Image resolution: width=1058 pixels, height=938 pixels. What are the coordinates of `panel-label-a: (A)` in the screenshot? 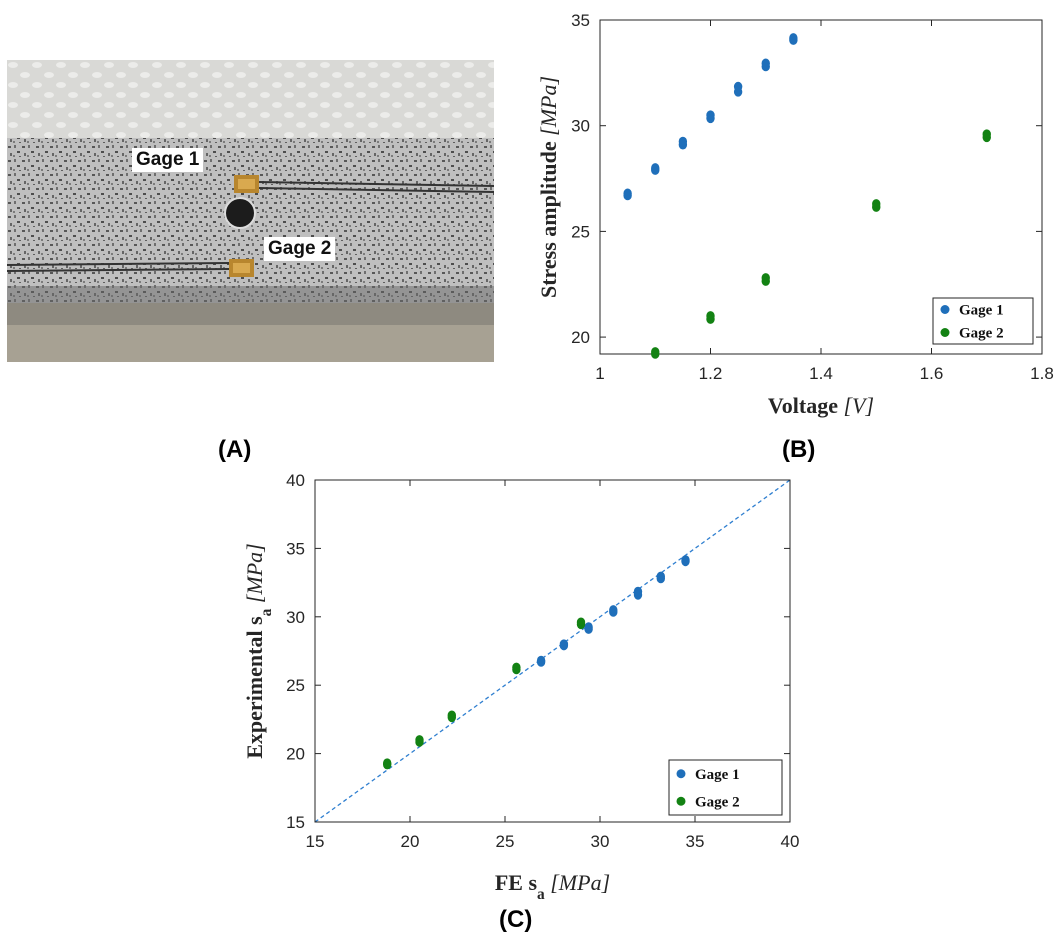 It's located at (235, 449).